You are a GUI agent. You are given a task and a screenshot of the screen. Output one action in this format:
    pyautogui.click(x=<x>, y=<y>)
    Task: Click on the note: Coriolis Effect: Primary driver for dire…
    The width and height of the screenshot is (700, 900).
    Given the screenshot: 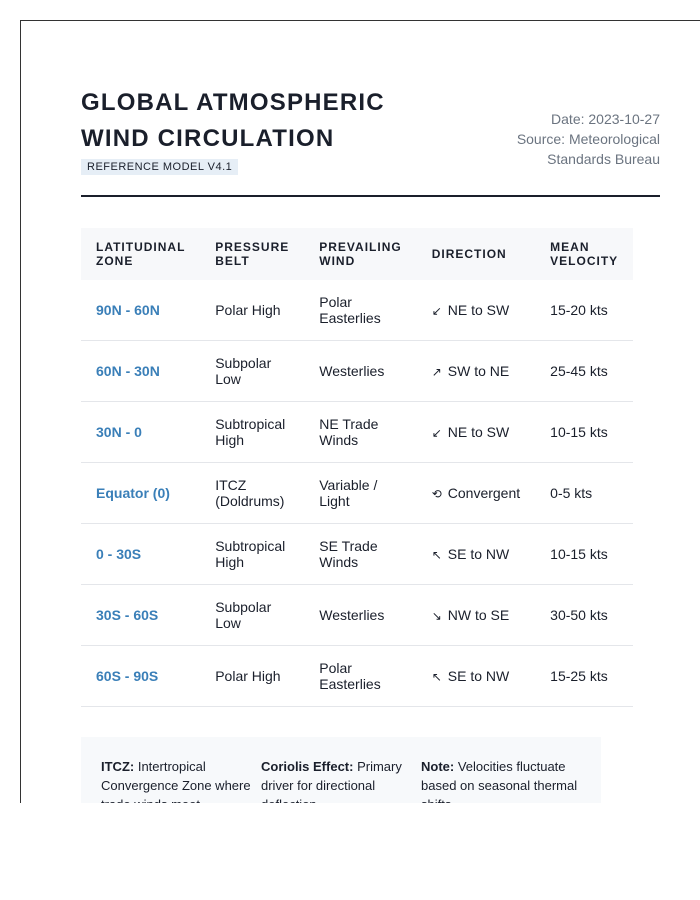 What is the action you would take?
    pyautogui.click(x=341, y=780)
    